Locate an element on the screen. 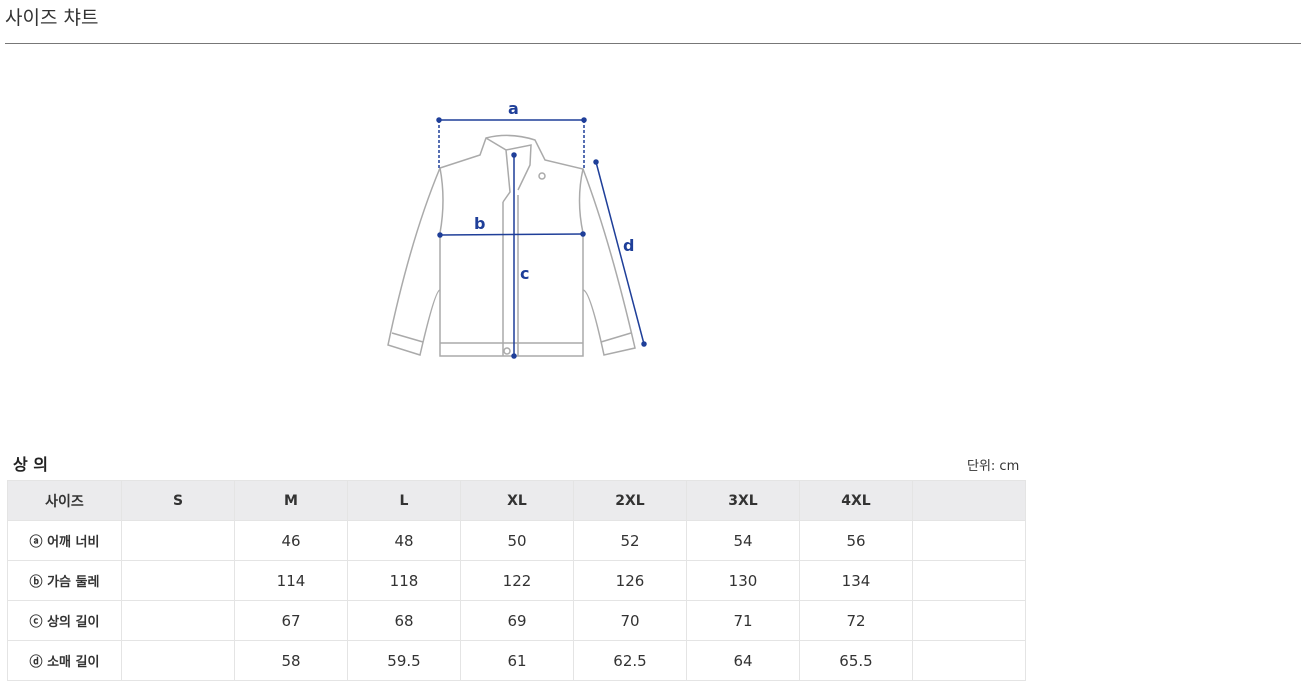 The height and width of the screenshot is (693, 1302). table-cell: 52 is located at coordinates (630, 540).